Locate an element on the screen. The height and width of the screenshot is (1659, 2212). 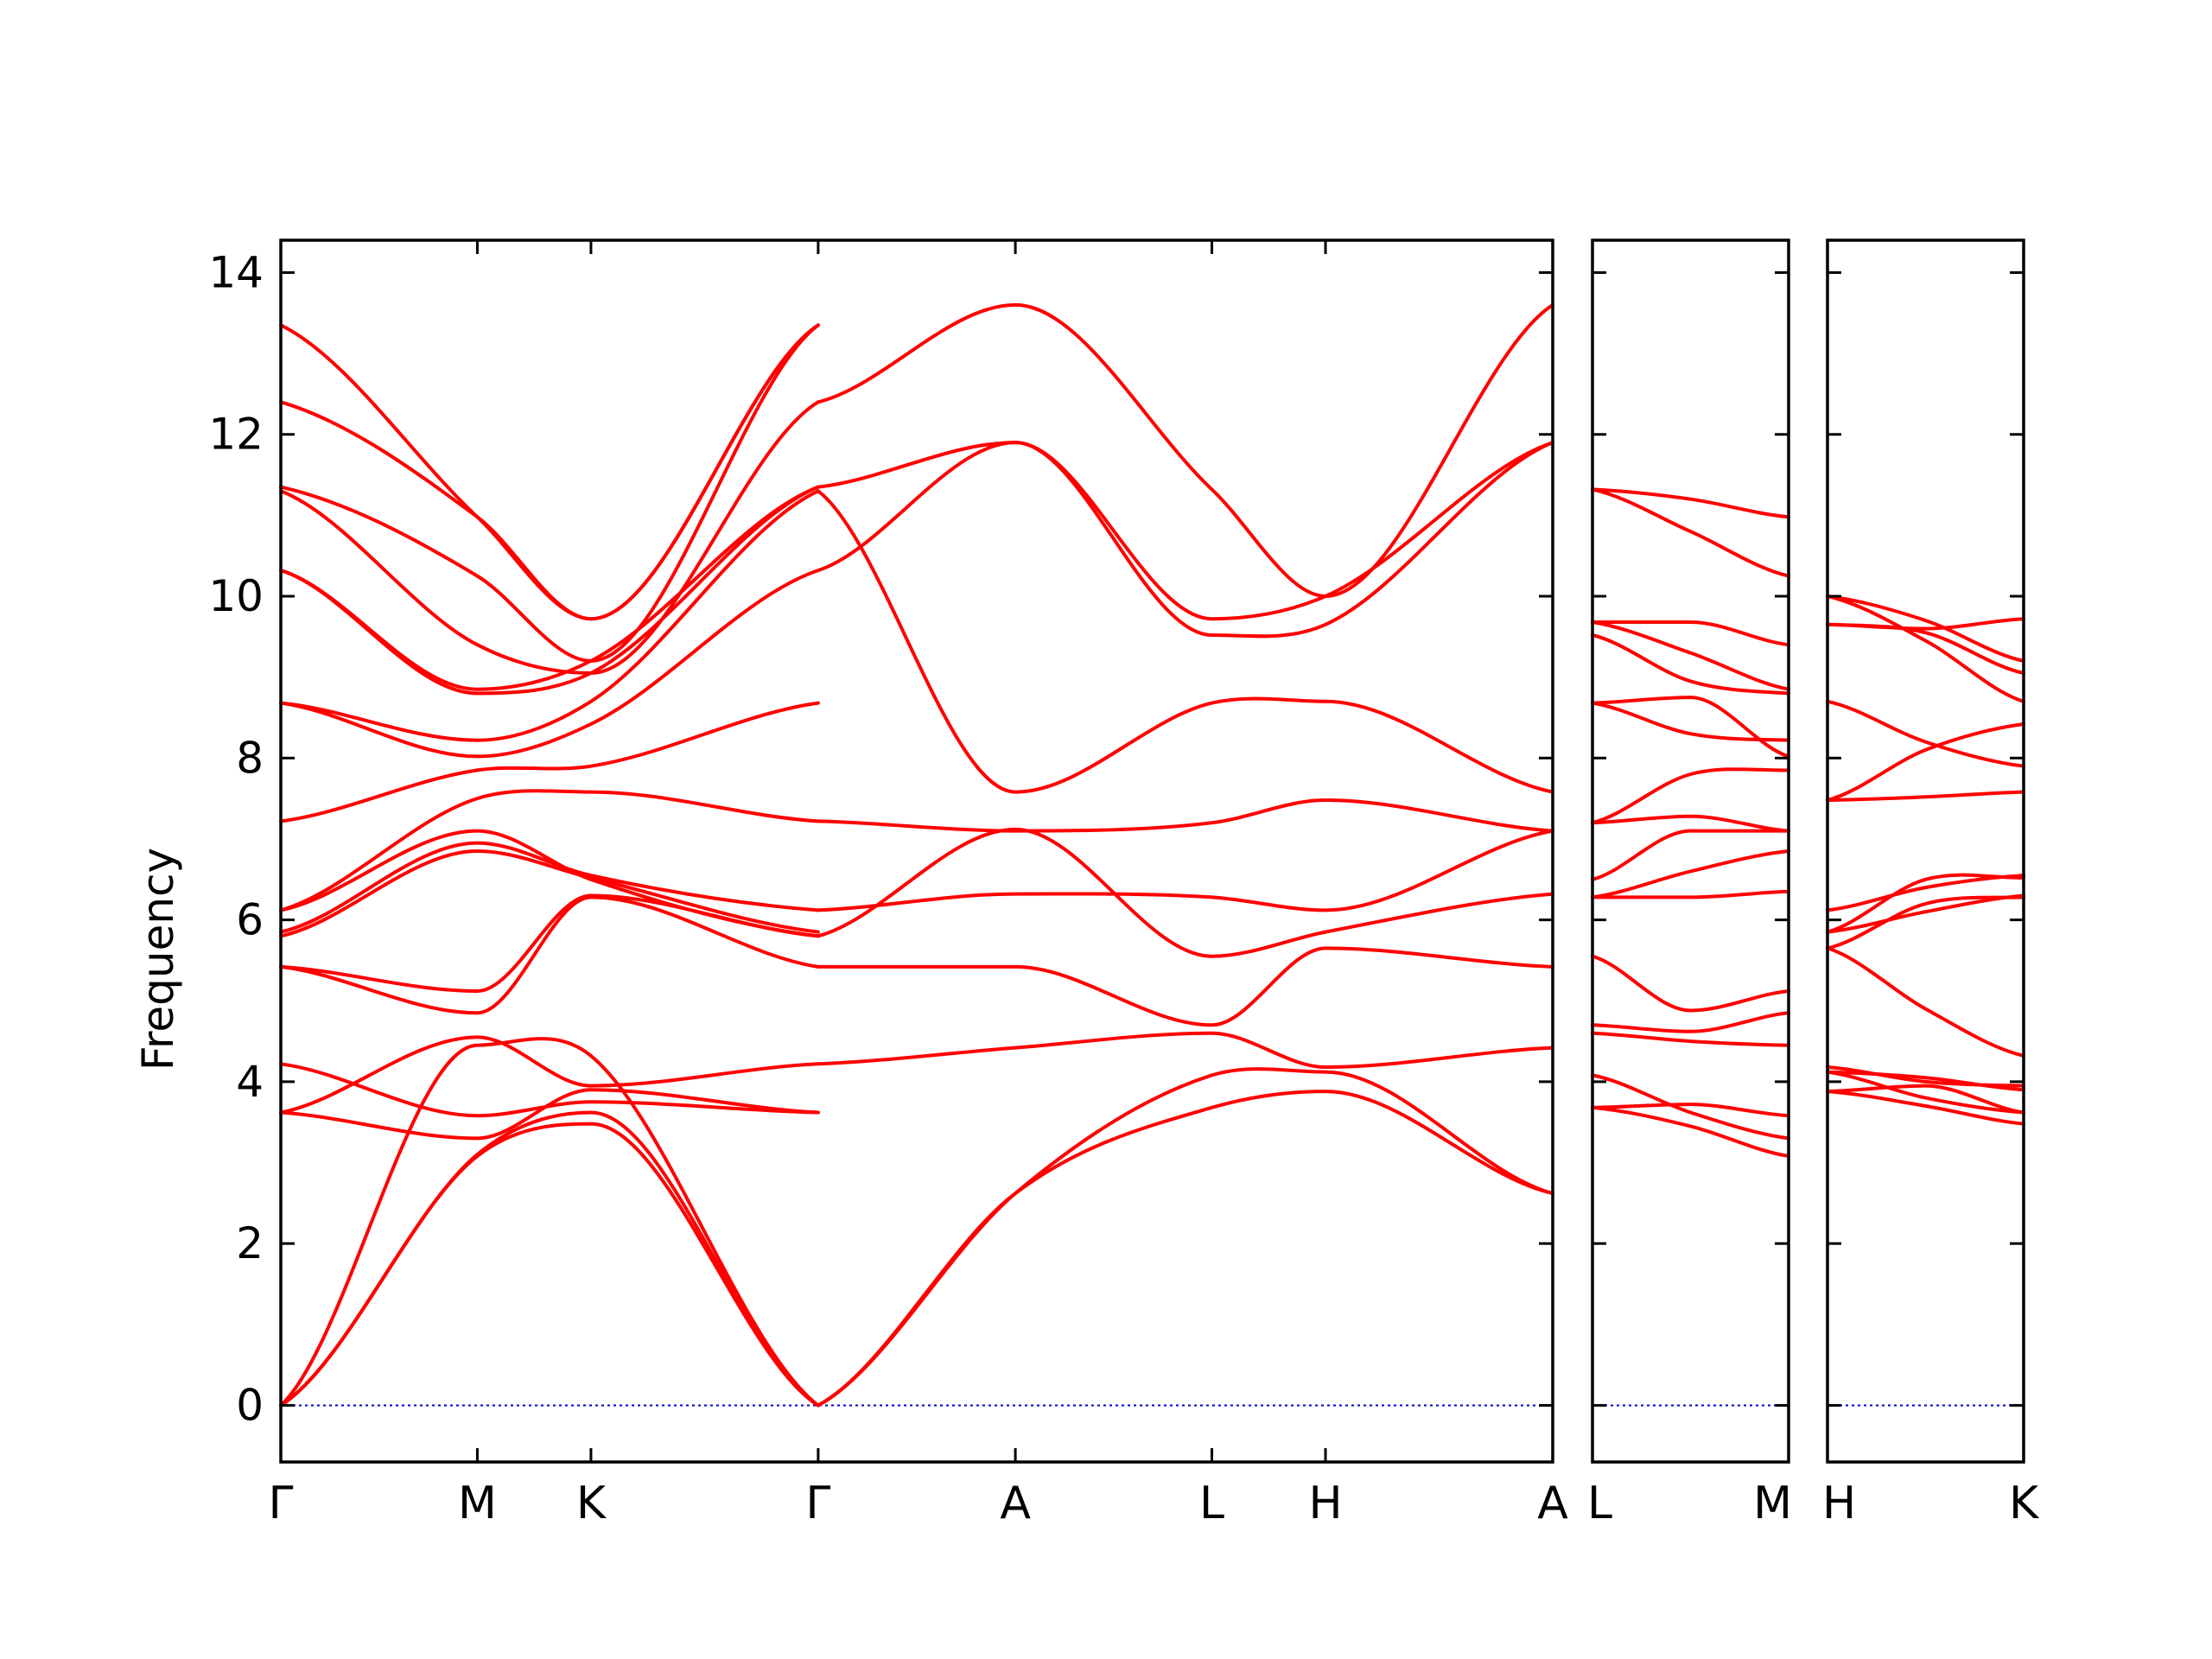
y-tick-label: 6 is located at coordinates (250, 920).